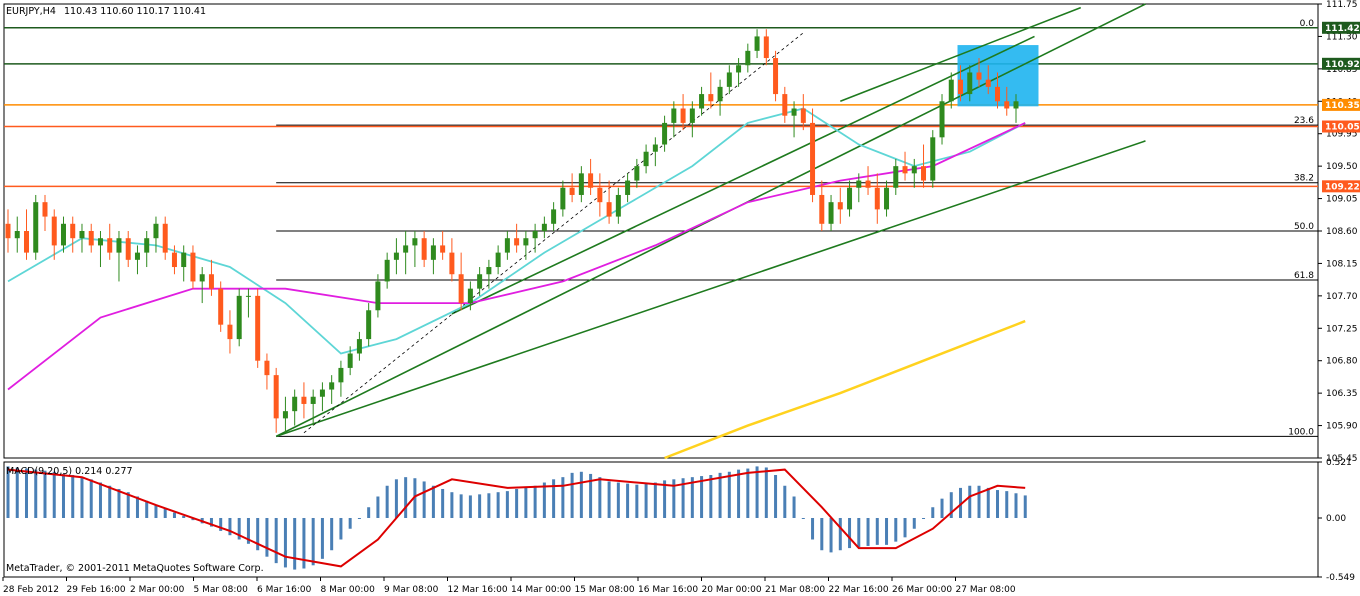 The image size is (1360, 596). What do you see at coordinates (348, 590) in the screenshot?
I see `x-tick-label: 8 Mar 00:00` at bounding box center [348, 590].